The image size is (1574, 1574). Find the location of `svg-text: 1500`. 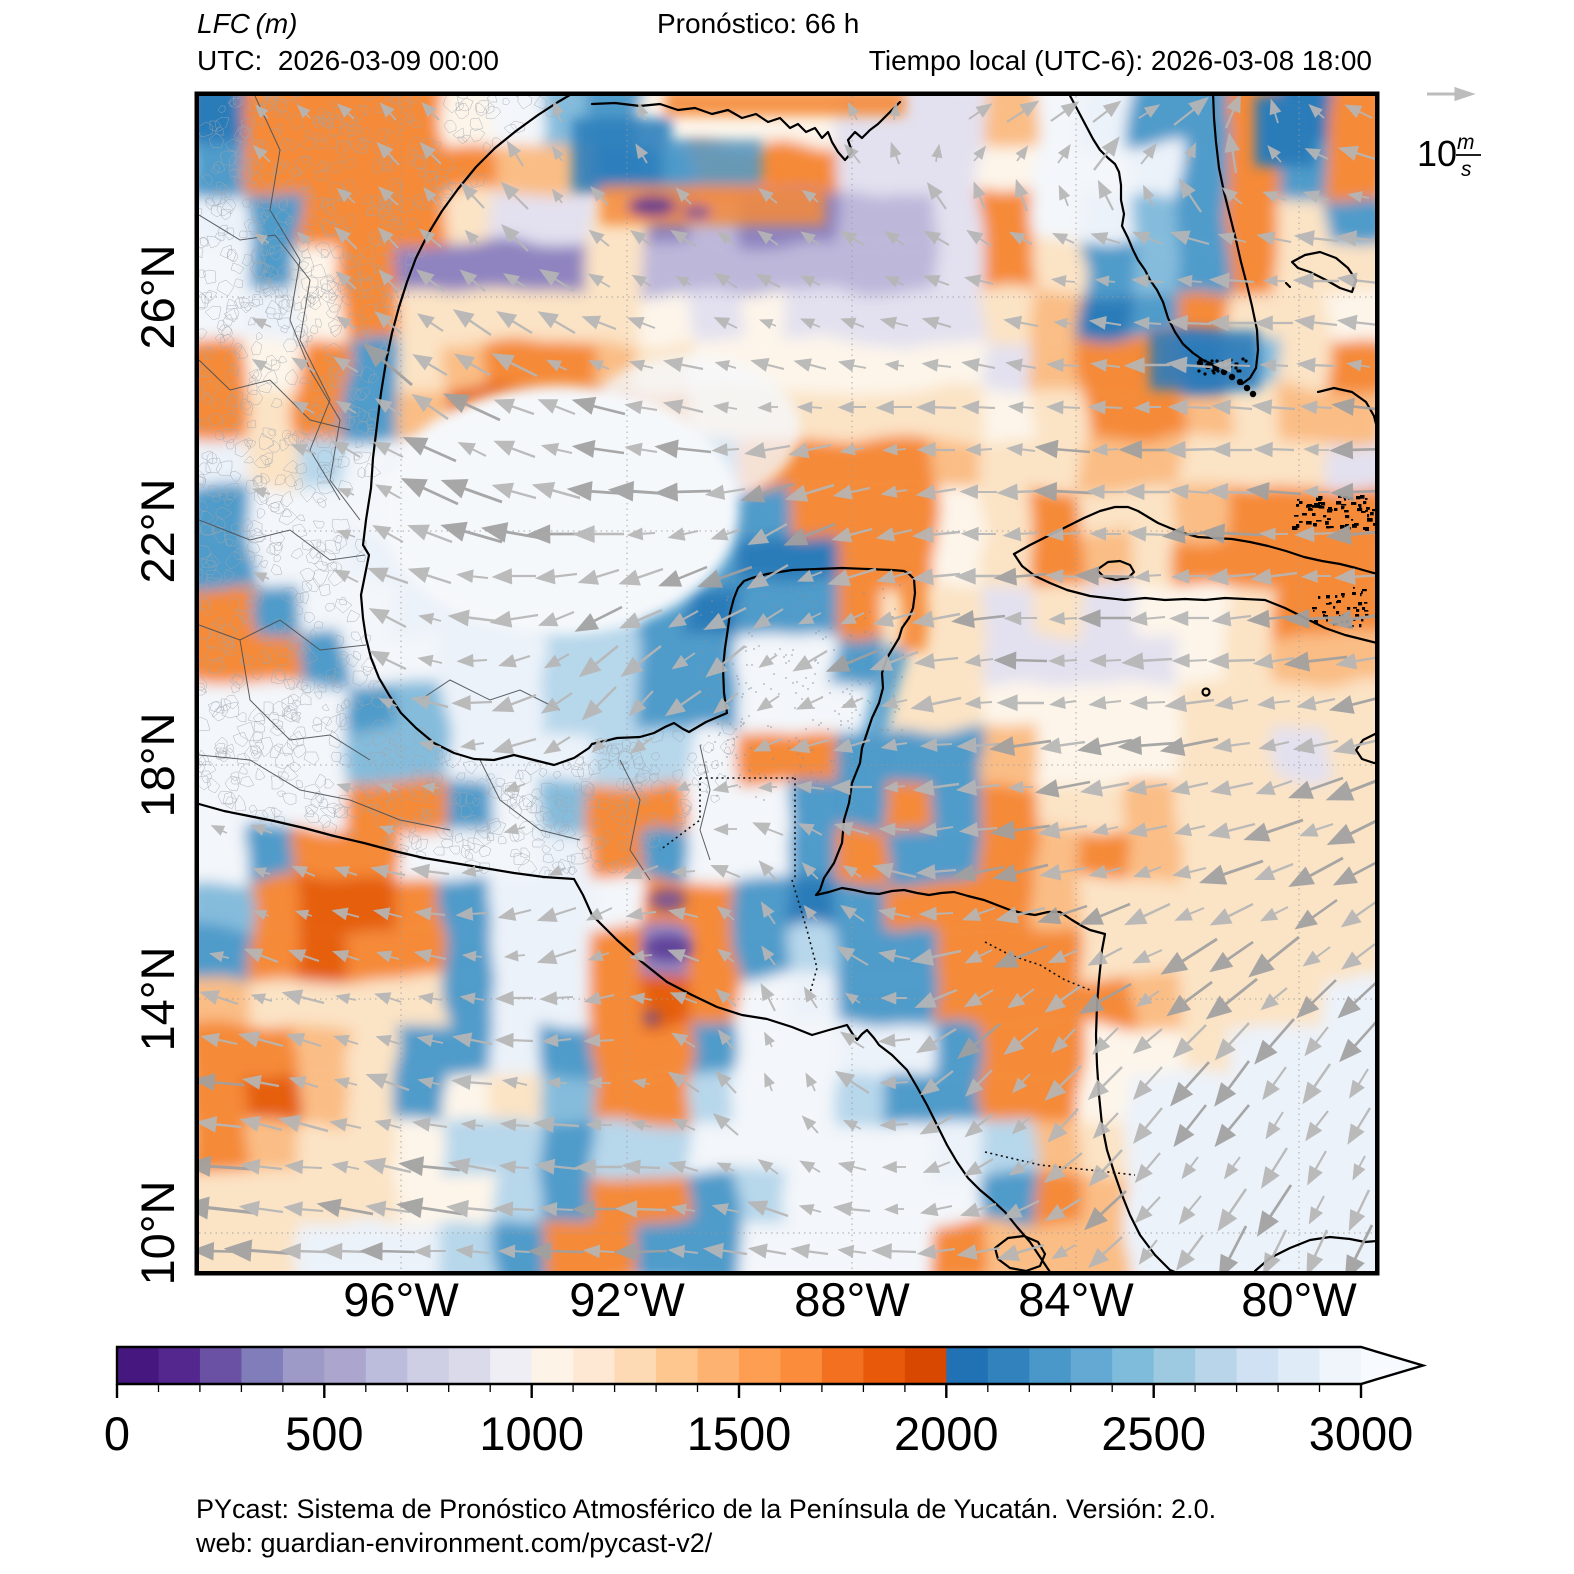

svg-text: 1500 is located at coordinates (739, 1433).